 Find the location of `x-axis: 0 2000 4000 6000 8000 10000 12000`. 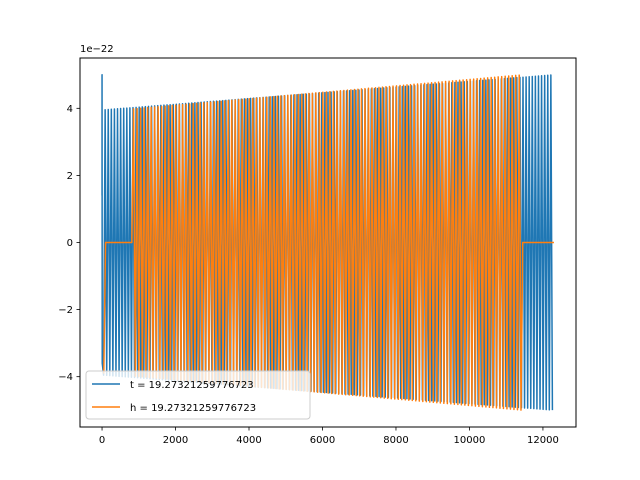

x-axis: 0 2000 4000 6000 8000 10000 12000 is located at coordinates (329, 436).